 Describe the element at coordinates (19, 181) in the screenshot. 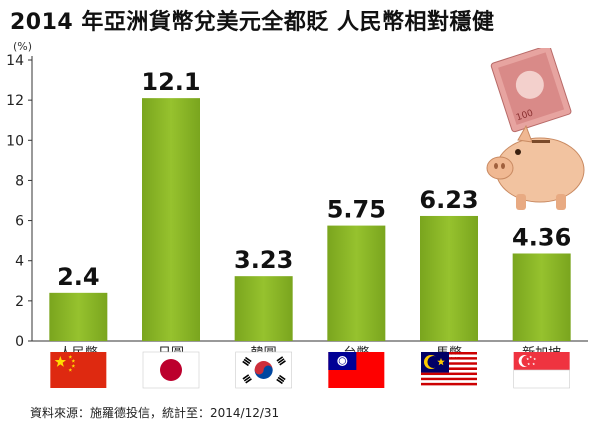

I see `y-tick-label: 8` at that location.